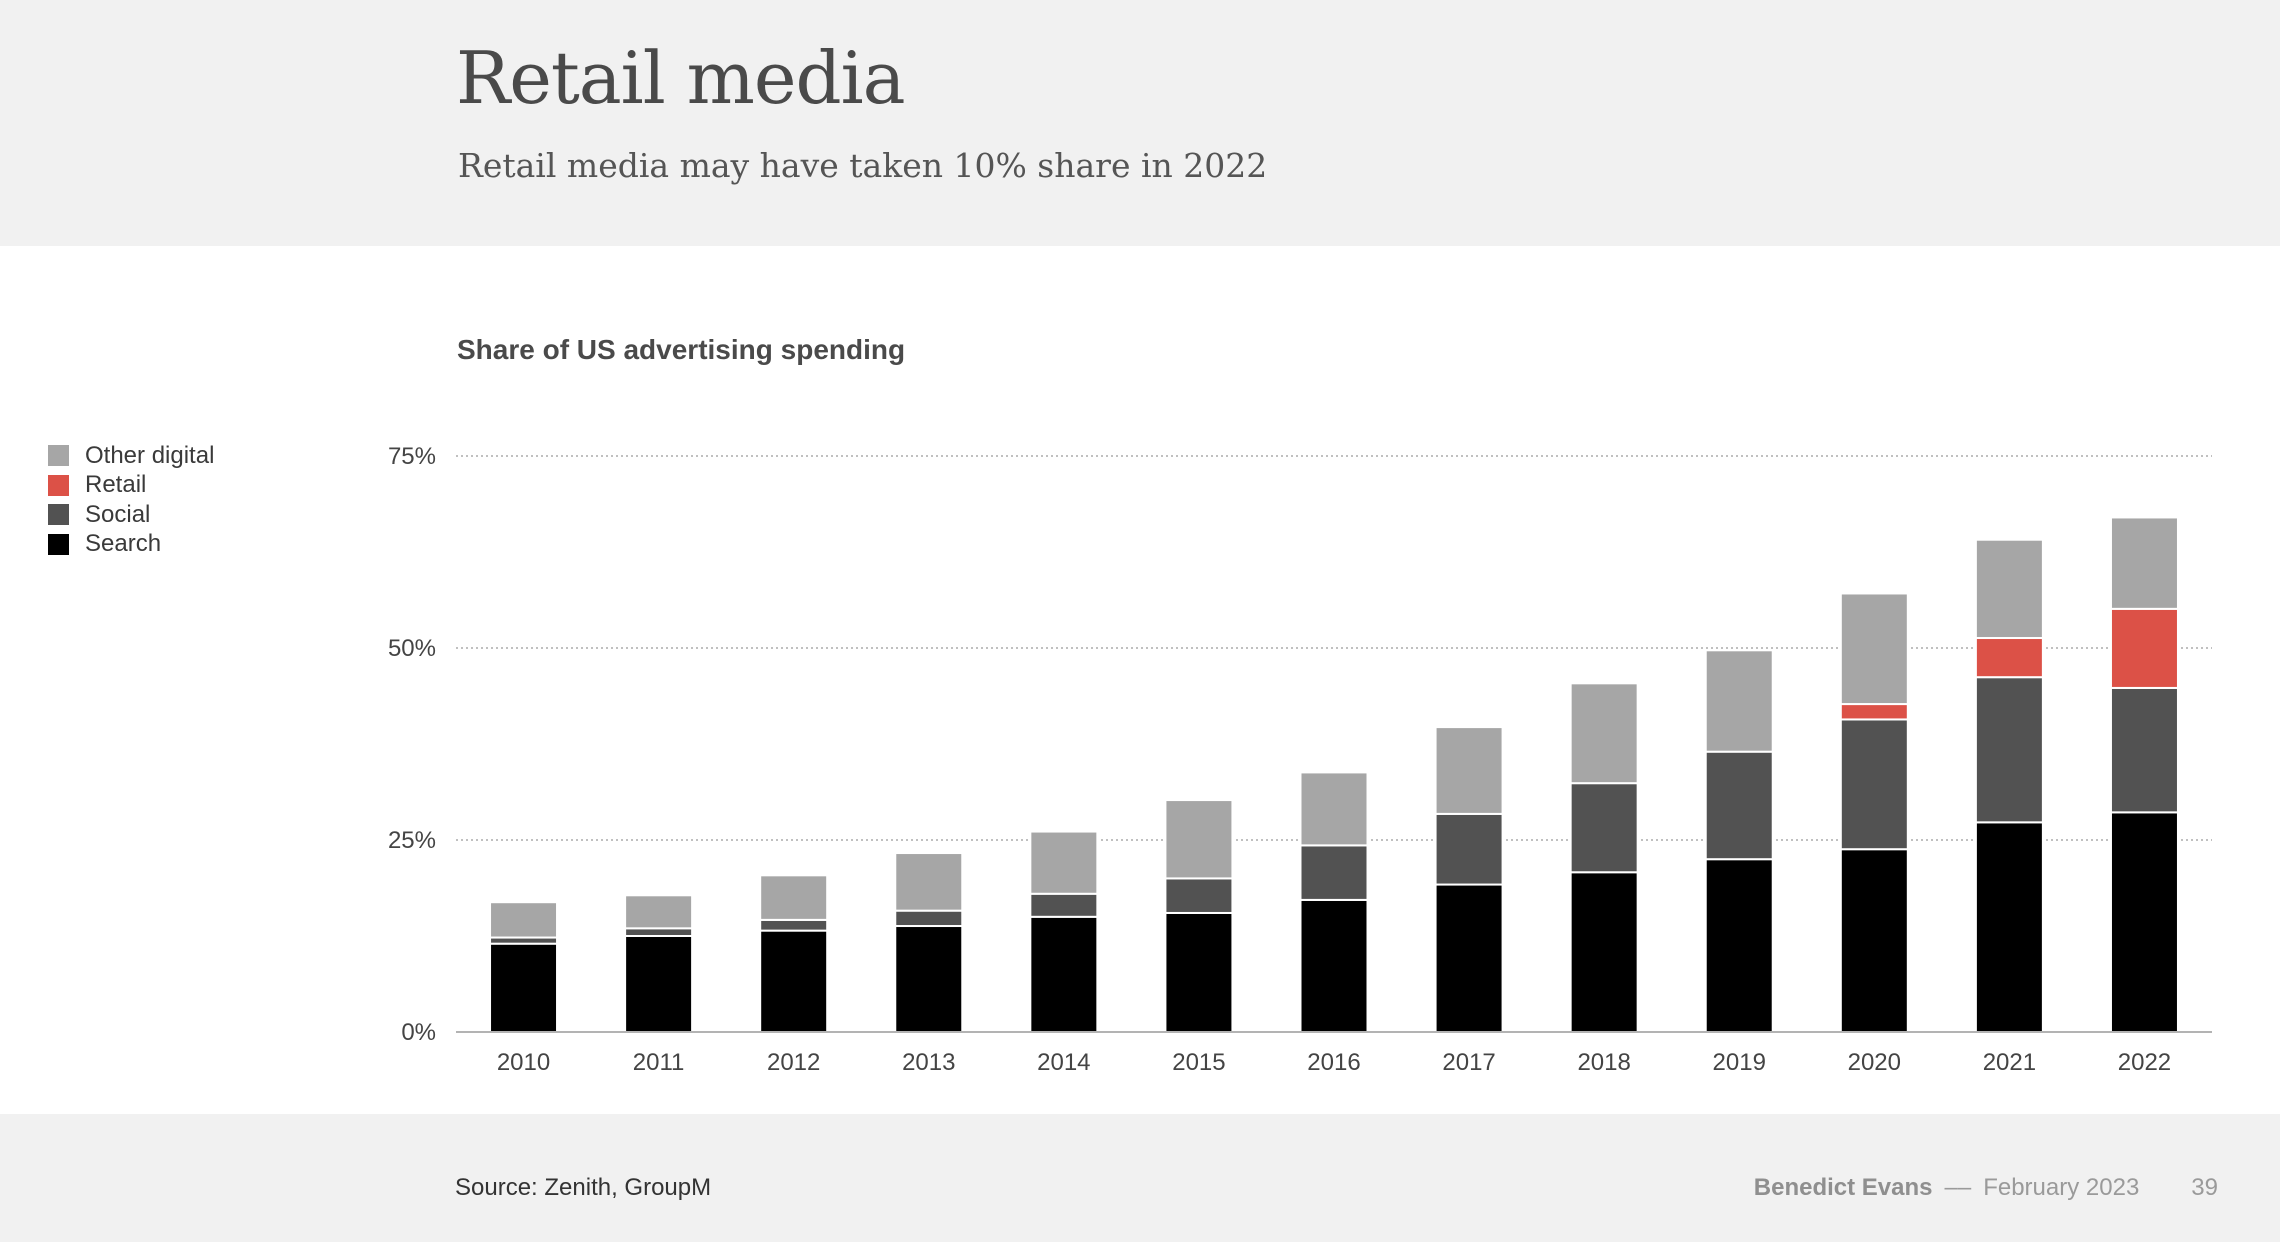 Image resolution: width=2280 pixels, height=1242 pixels. Describe the element at coordinates (793, 1062) in the screenshot. I see `x-tick-label: 2012` at that location.